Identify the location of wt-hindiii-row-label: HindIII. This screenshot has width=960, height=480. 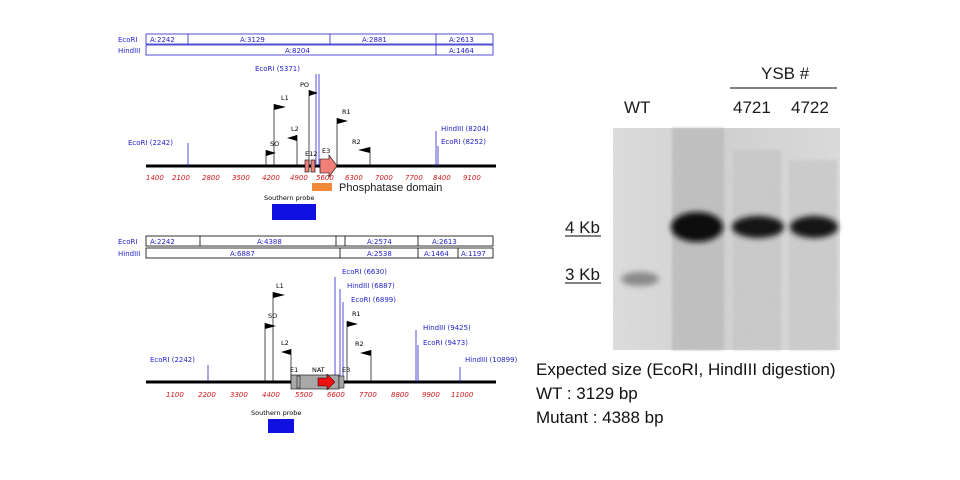
(129, 51).